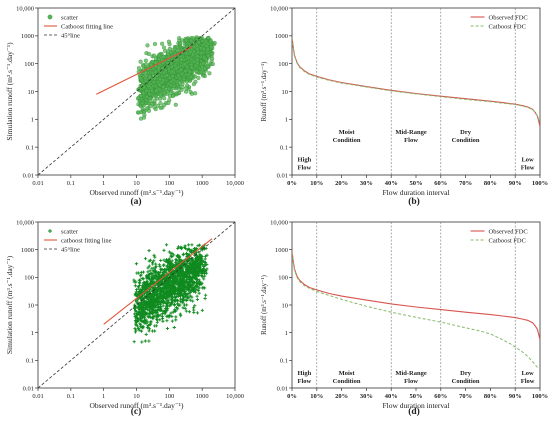  What do you see at coordinates (282, 388) in the screenshot?
I see `y-tick-label: 0.01` at bounding box center [282, 388].